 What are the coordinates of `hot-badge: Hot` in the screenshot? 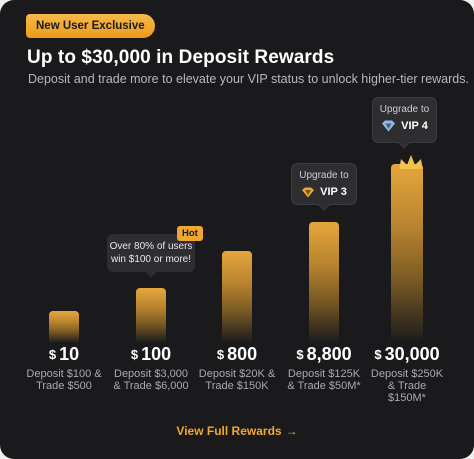 It's located at (190, 233).